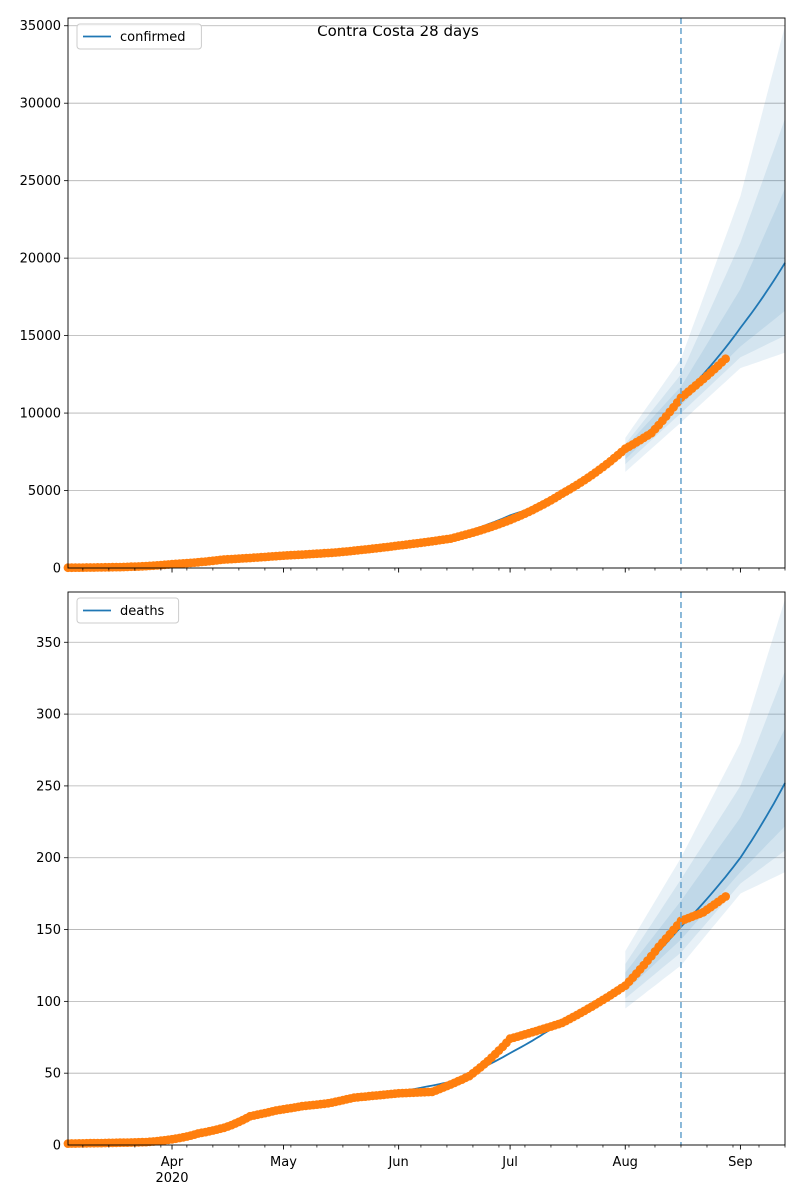  I want to click on legend: deaths, so click(128, 610).